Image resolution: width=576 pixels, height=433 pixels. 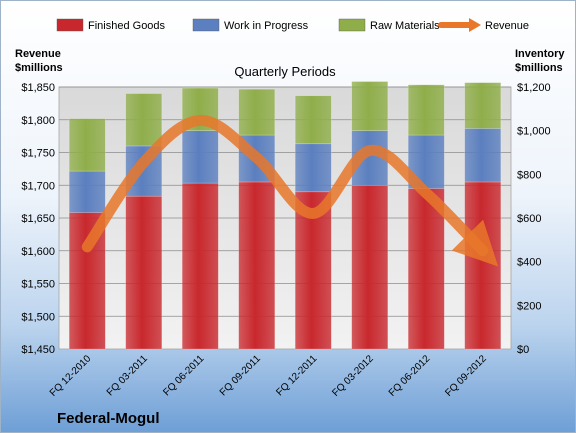 What do you see at coordinates (529, 306) in the screenshot?
I see `right-tick-label: $200` at bounding box center [529, 306].